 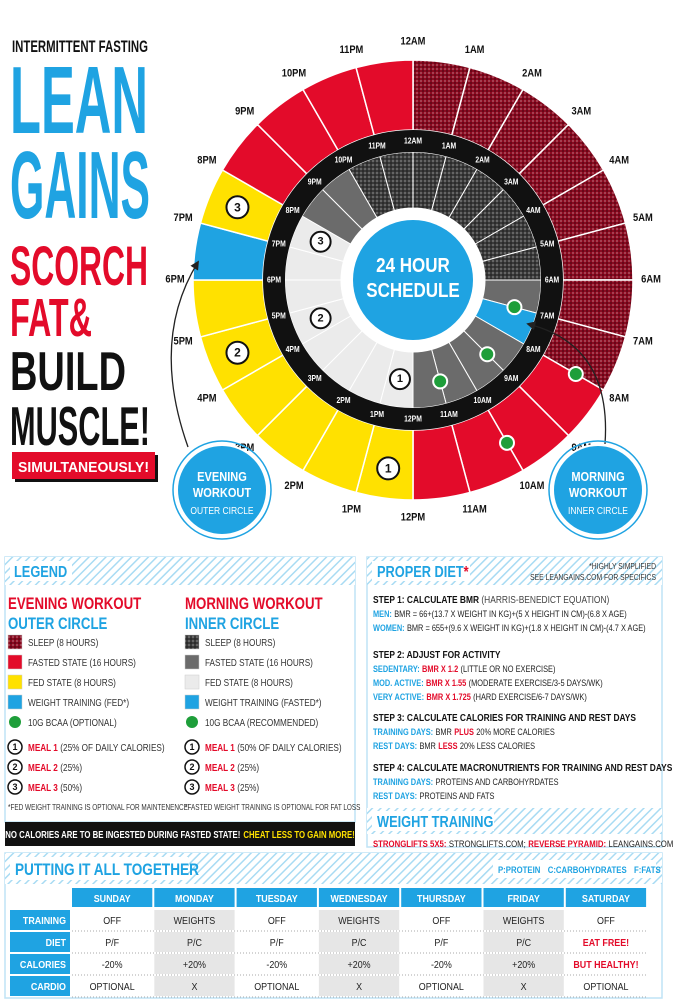 I want to click on inner-hour-label: 11AM, so click(x=449, y=414).